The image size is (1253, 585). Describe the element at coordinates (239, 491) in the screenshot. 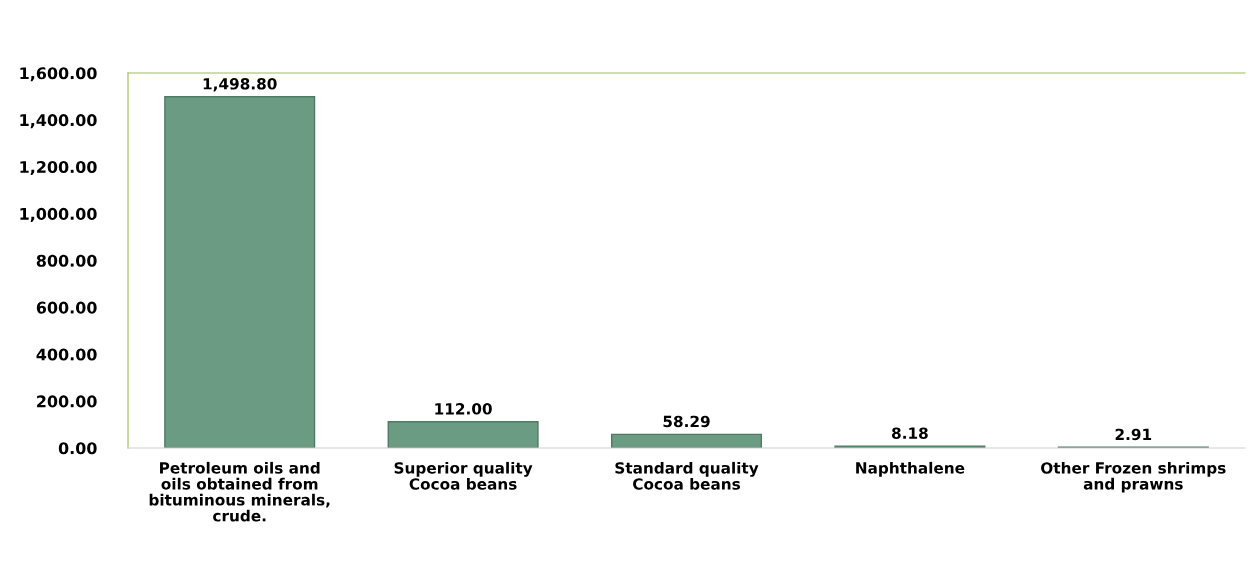

I see `x-tick-label: Petroleum oils and oils obtained from bituminous minerals, crude.` at that location.